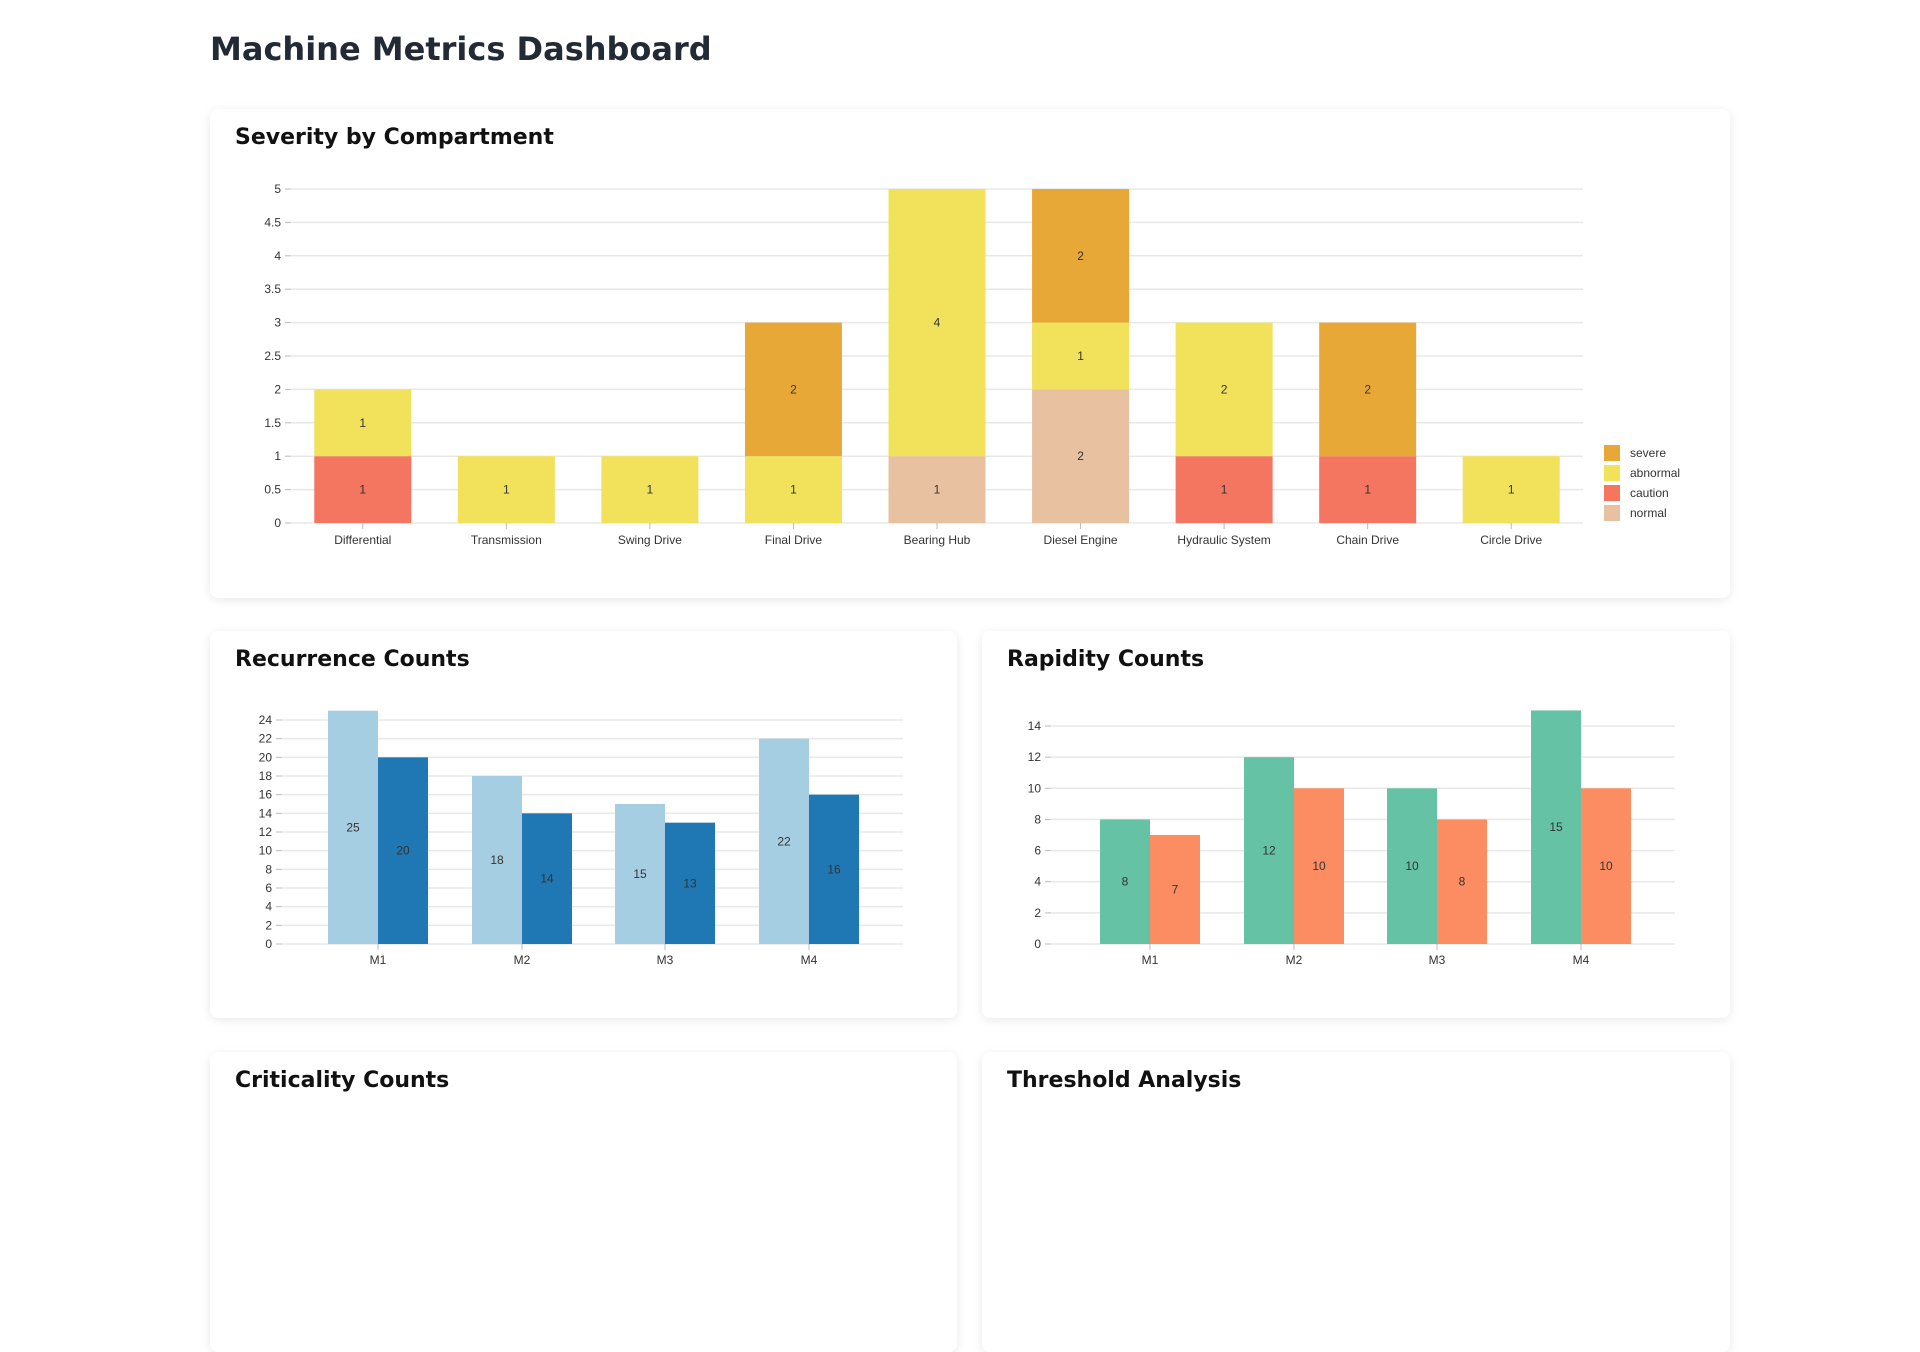 This screenshot has width=1920, height=1352. What do you see at coordinates (1648, 453) in the screenshot?
I see `legend-label: severe` at bounding box center [1648, 453].